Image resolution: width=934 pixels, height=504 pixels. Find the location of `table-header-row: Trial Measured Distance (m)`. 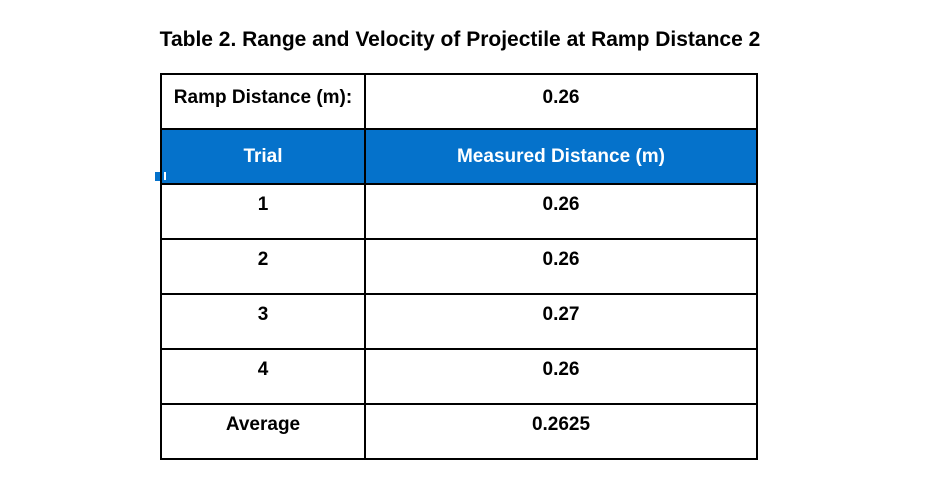

table-header-row: Trial Measured Distance (m) is located at coordinates (459, 155).